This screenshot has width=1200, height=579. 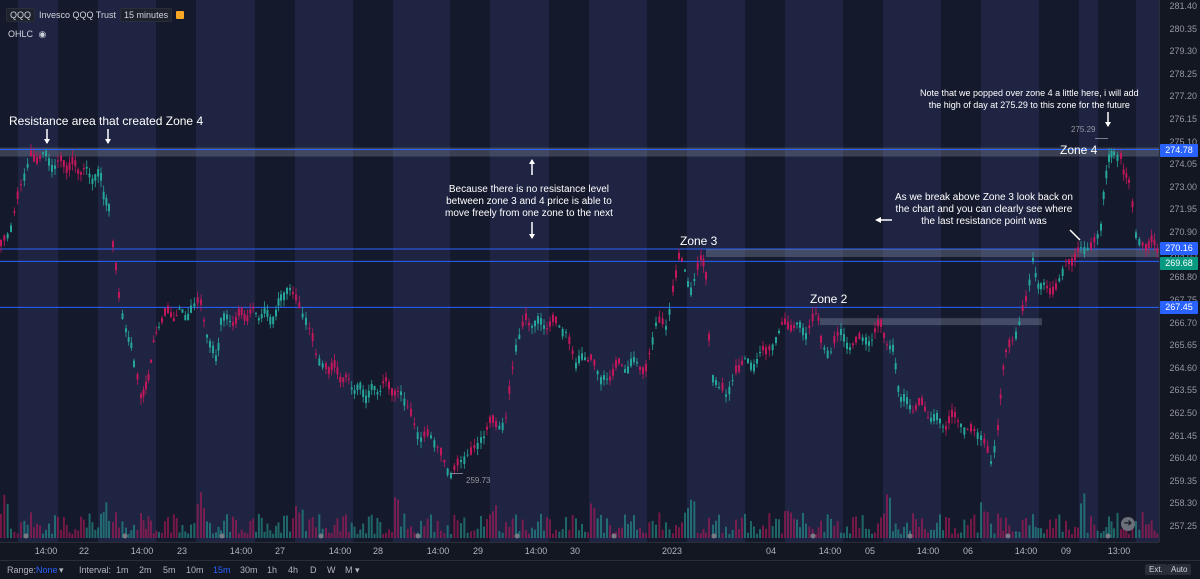 I want to click on interval-dropdown-icon: ▾, so click(x=357, y=570).